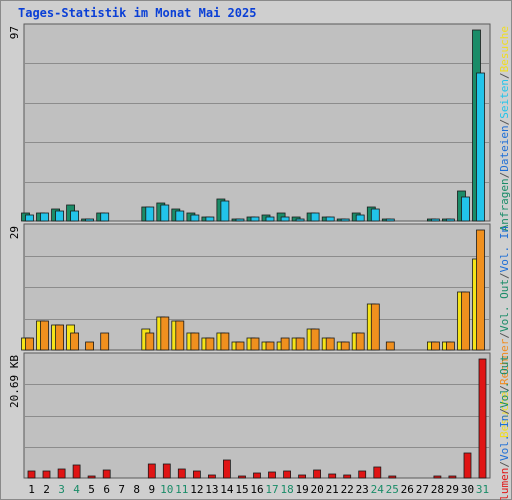 Image resolution: width=512 pixels, height=500 pixels. What do you see at coordinates (106, 489) in the screenshot?
I see `day-label-6: 6` at bounding box center [106, 489].